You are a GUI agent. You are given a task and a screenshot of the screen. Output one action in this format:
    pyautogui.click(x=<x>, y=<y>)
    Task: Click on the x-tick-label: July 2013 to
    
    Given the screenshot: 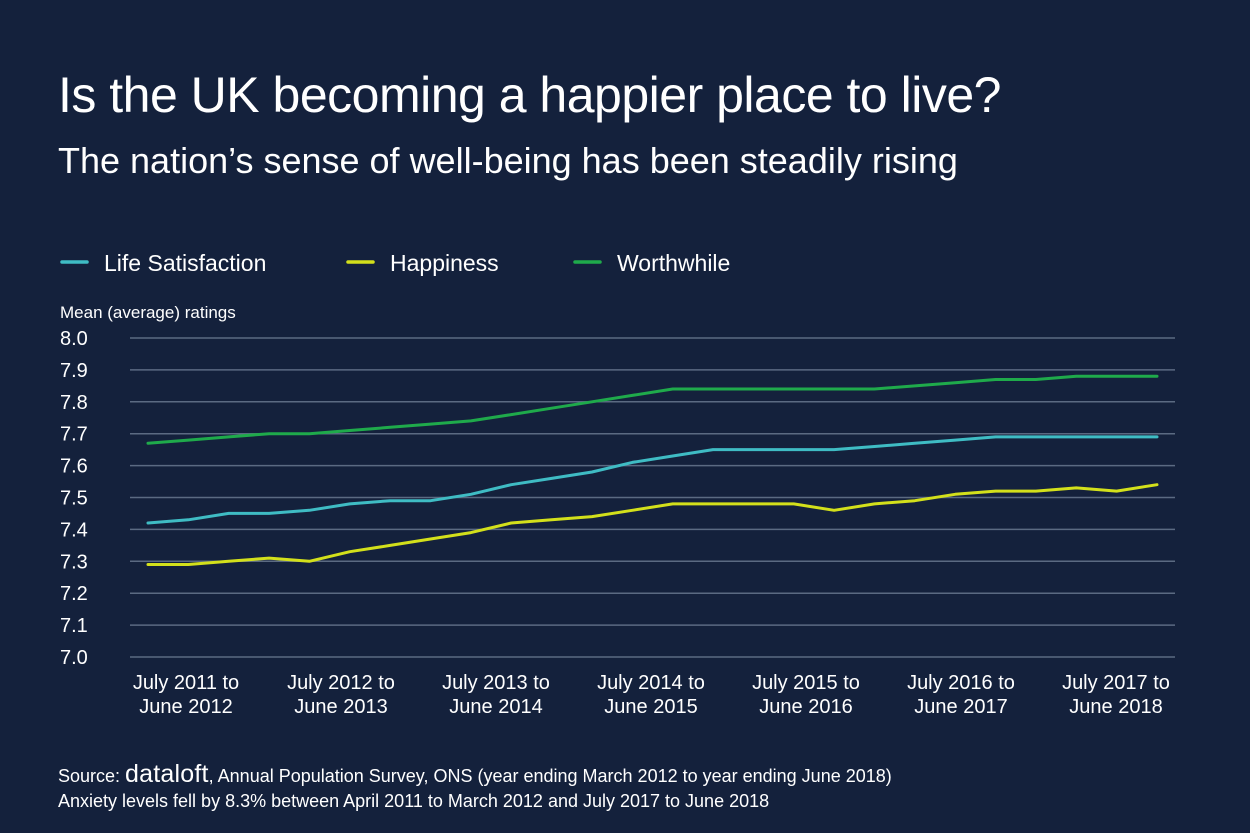 What is the action you would take?
    pyautogui.click(x=496, y=683)
    